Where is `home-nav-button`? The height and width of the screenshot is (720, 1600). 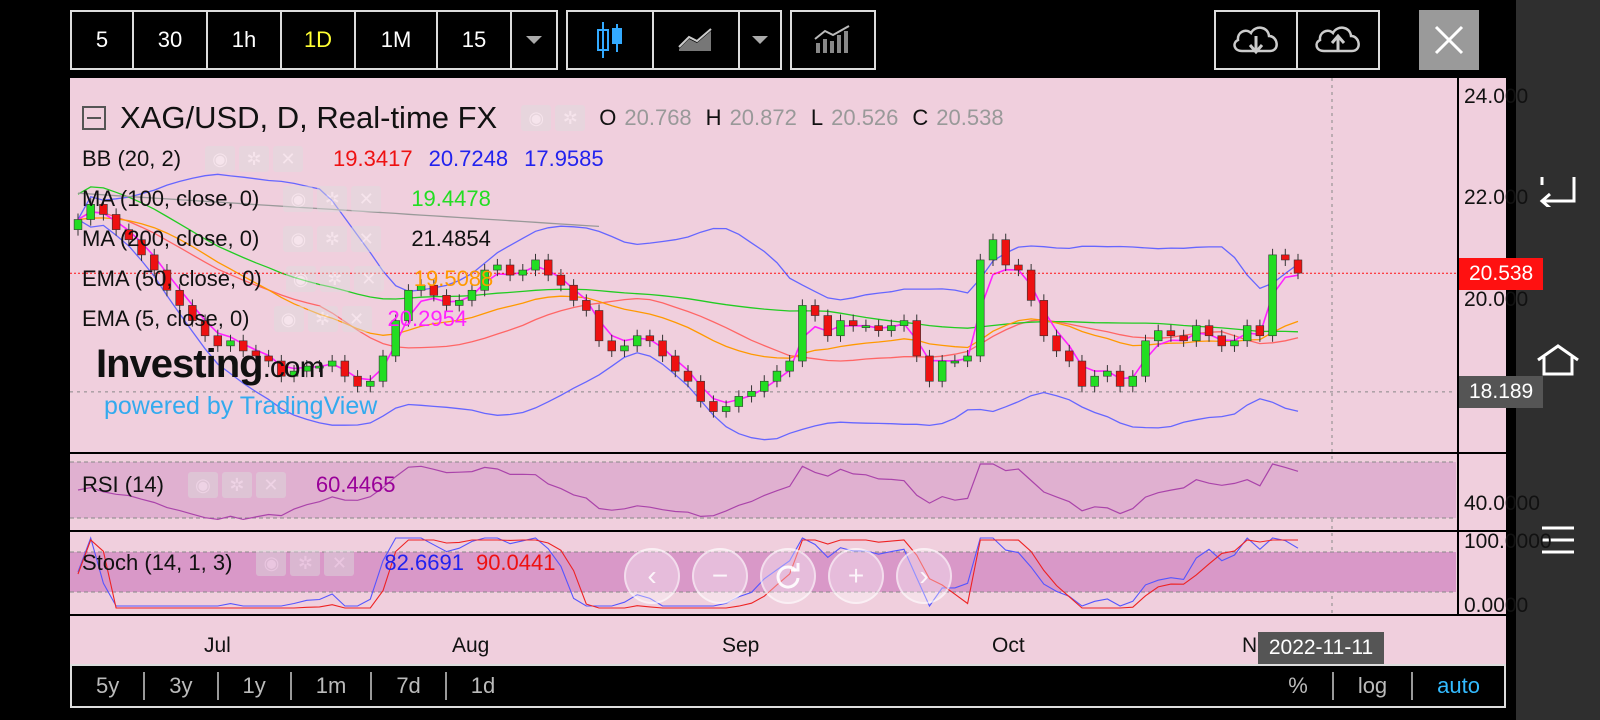 home-nav-button is located at coordinates (1558, 360).